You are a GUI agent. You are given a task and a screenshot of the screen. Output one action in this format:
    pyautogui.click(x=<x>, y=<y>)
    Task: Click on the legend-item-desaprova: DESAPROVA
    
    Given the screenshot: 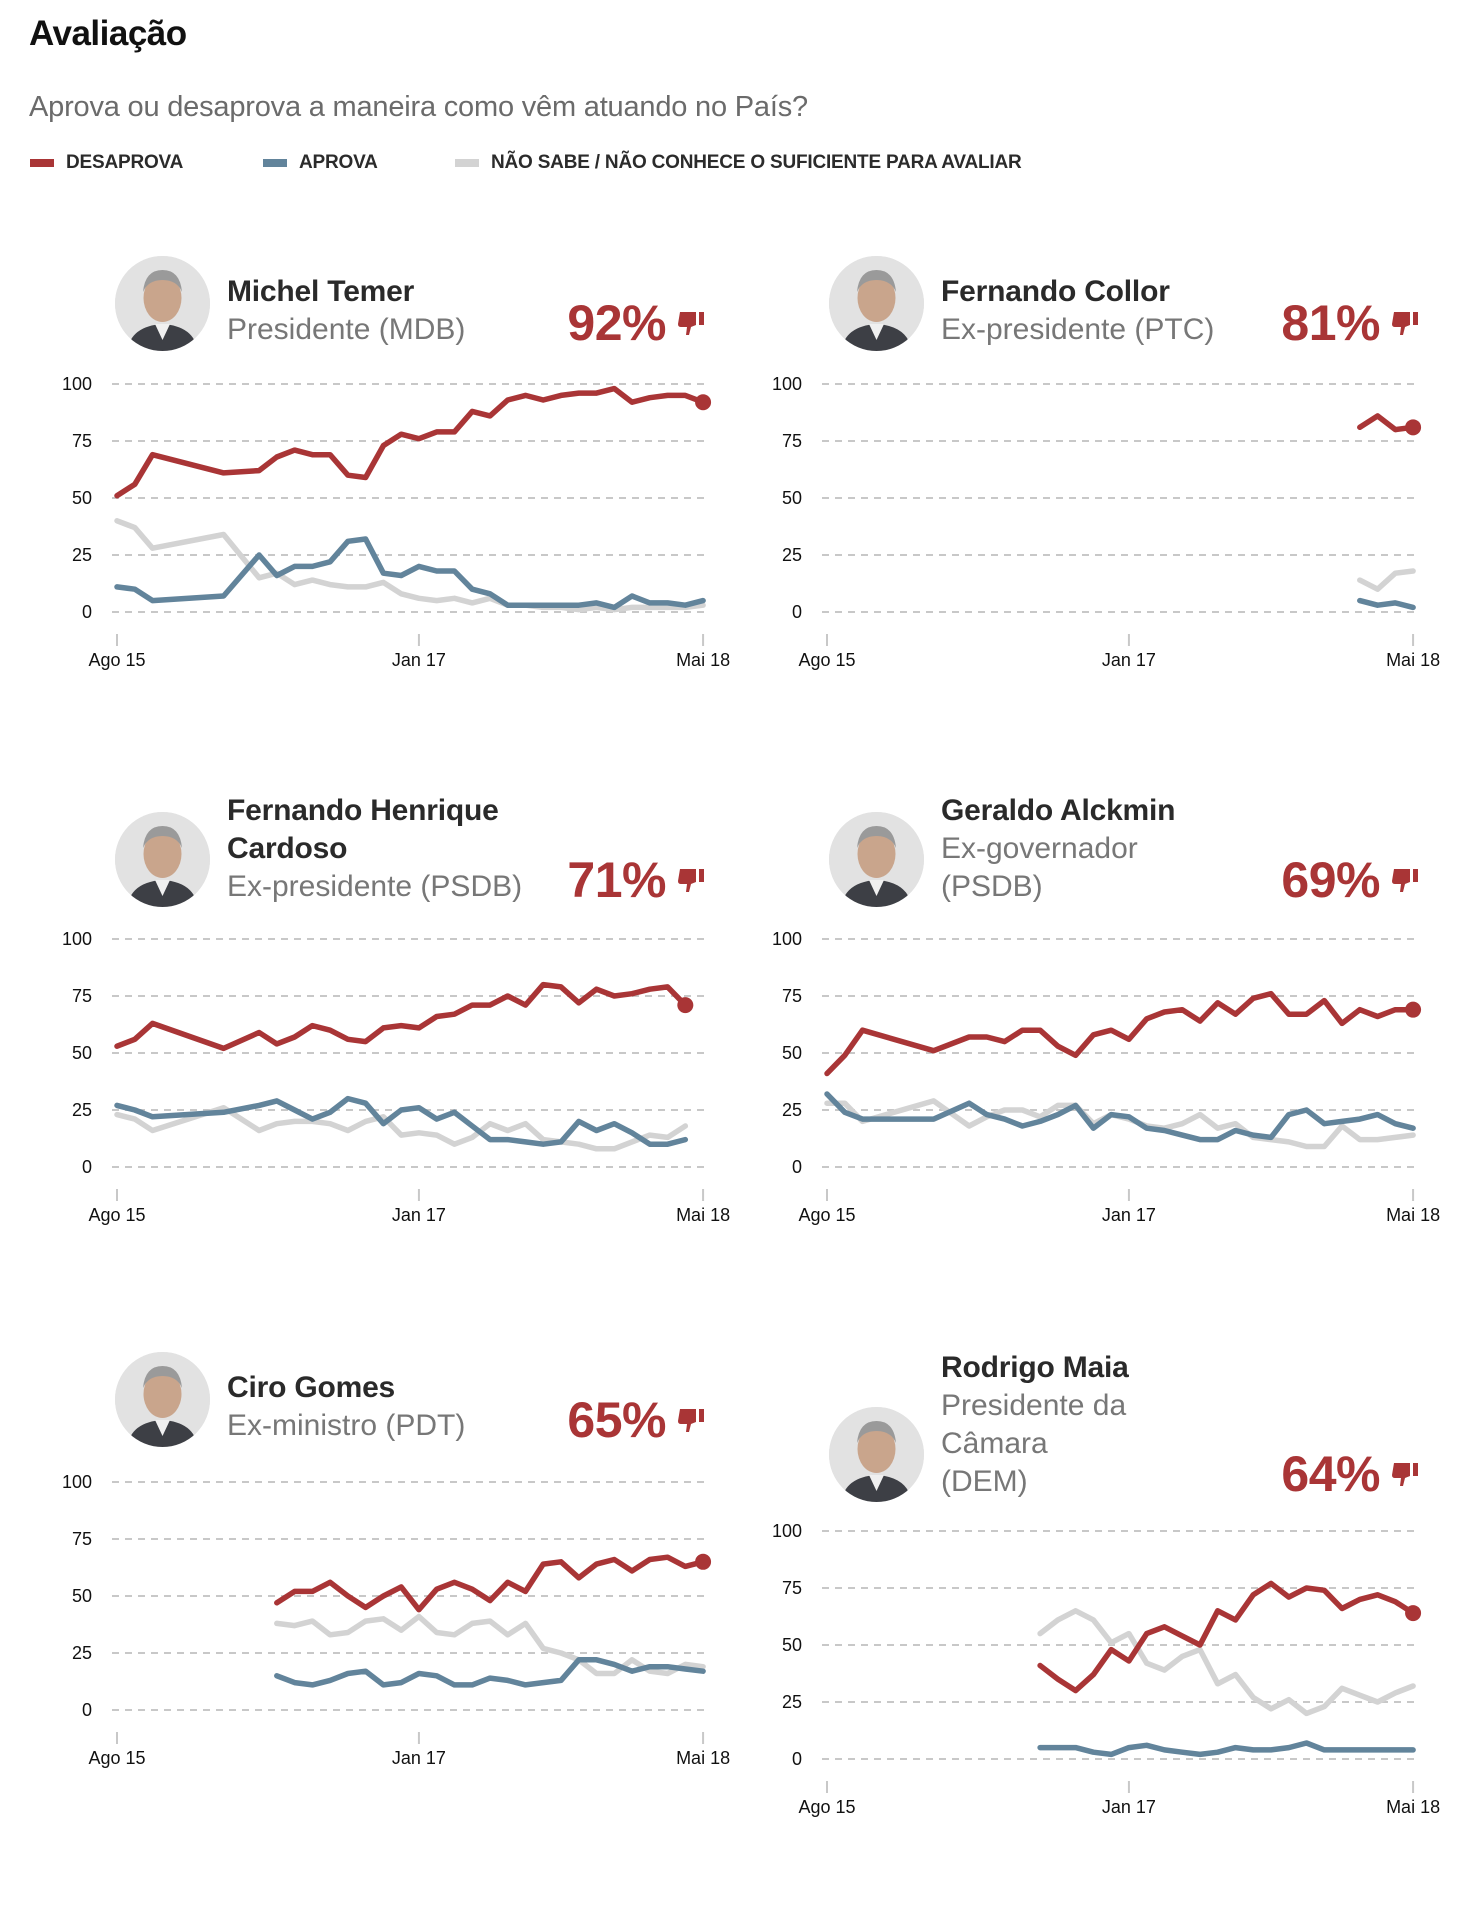 What is the action you would take?
    pyautogui.click(x=146, y=163)
    